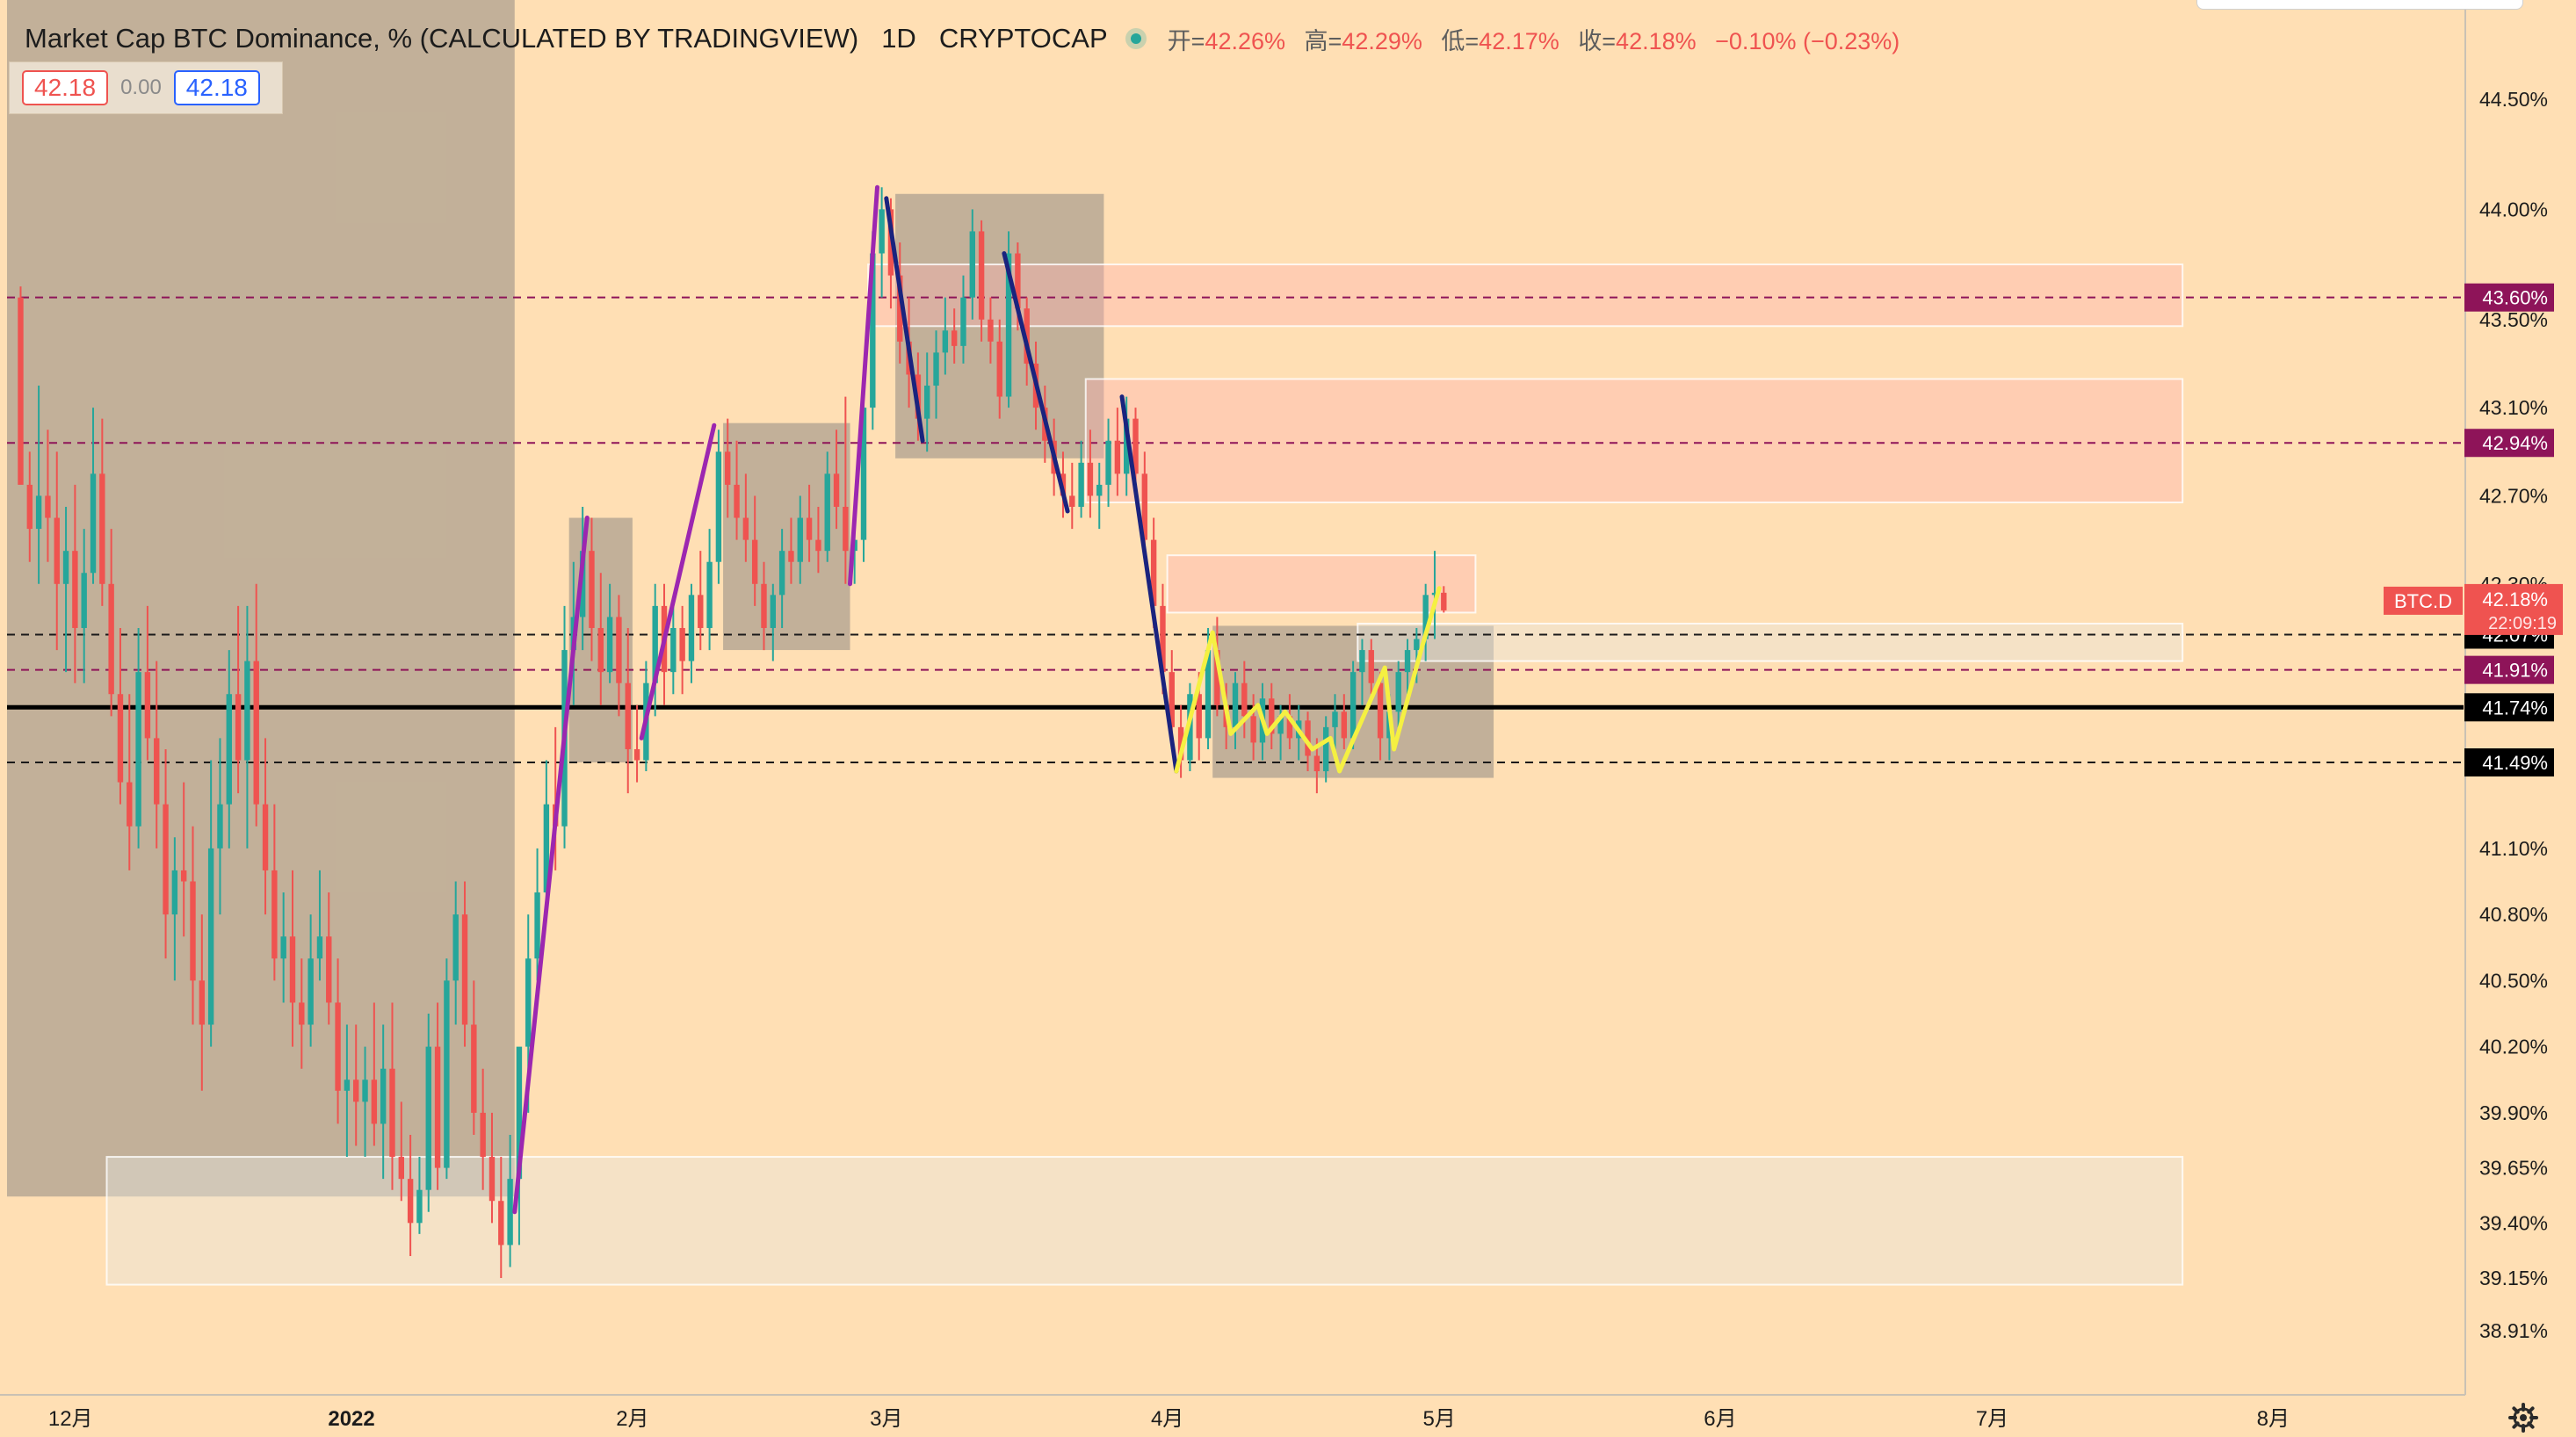 This screenshot has width=2576, height=1437. I want to click on y-tick-label: 44.50%, so click(2513, 99).